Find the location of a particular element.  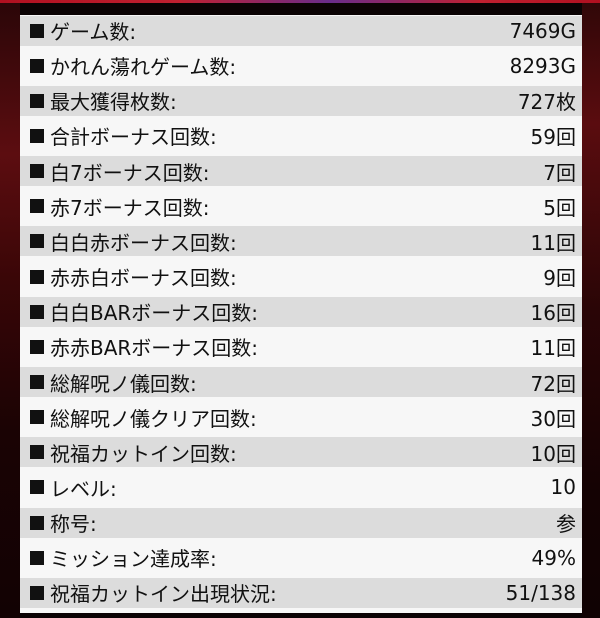

stat-row-14: レベル: 10 is located at coordinates (301, 487).